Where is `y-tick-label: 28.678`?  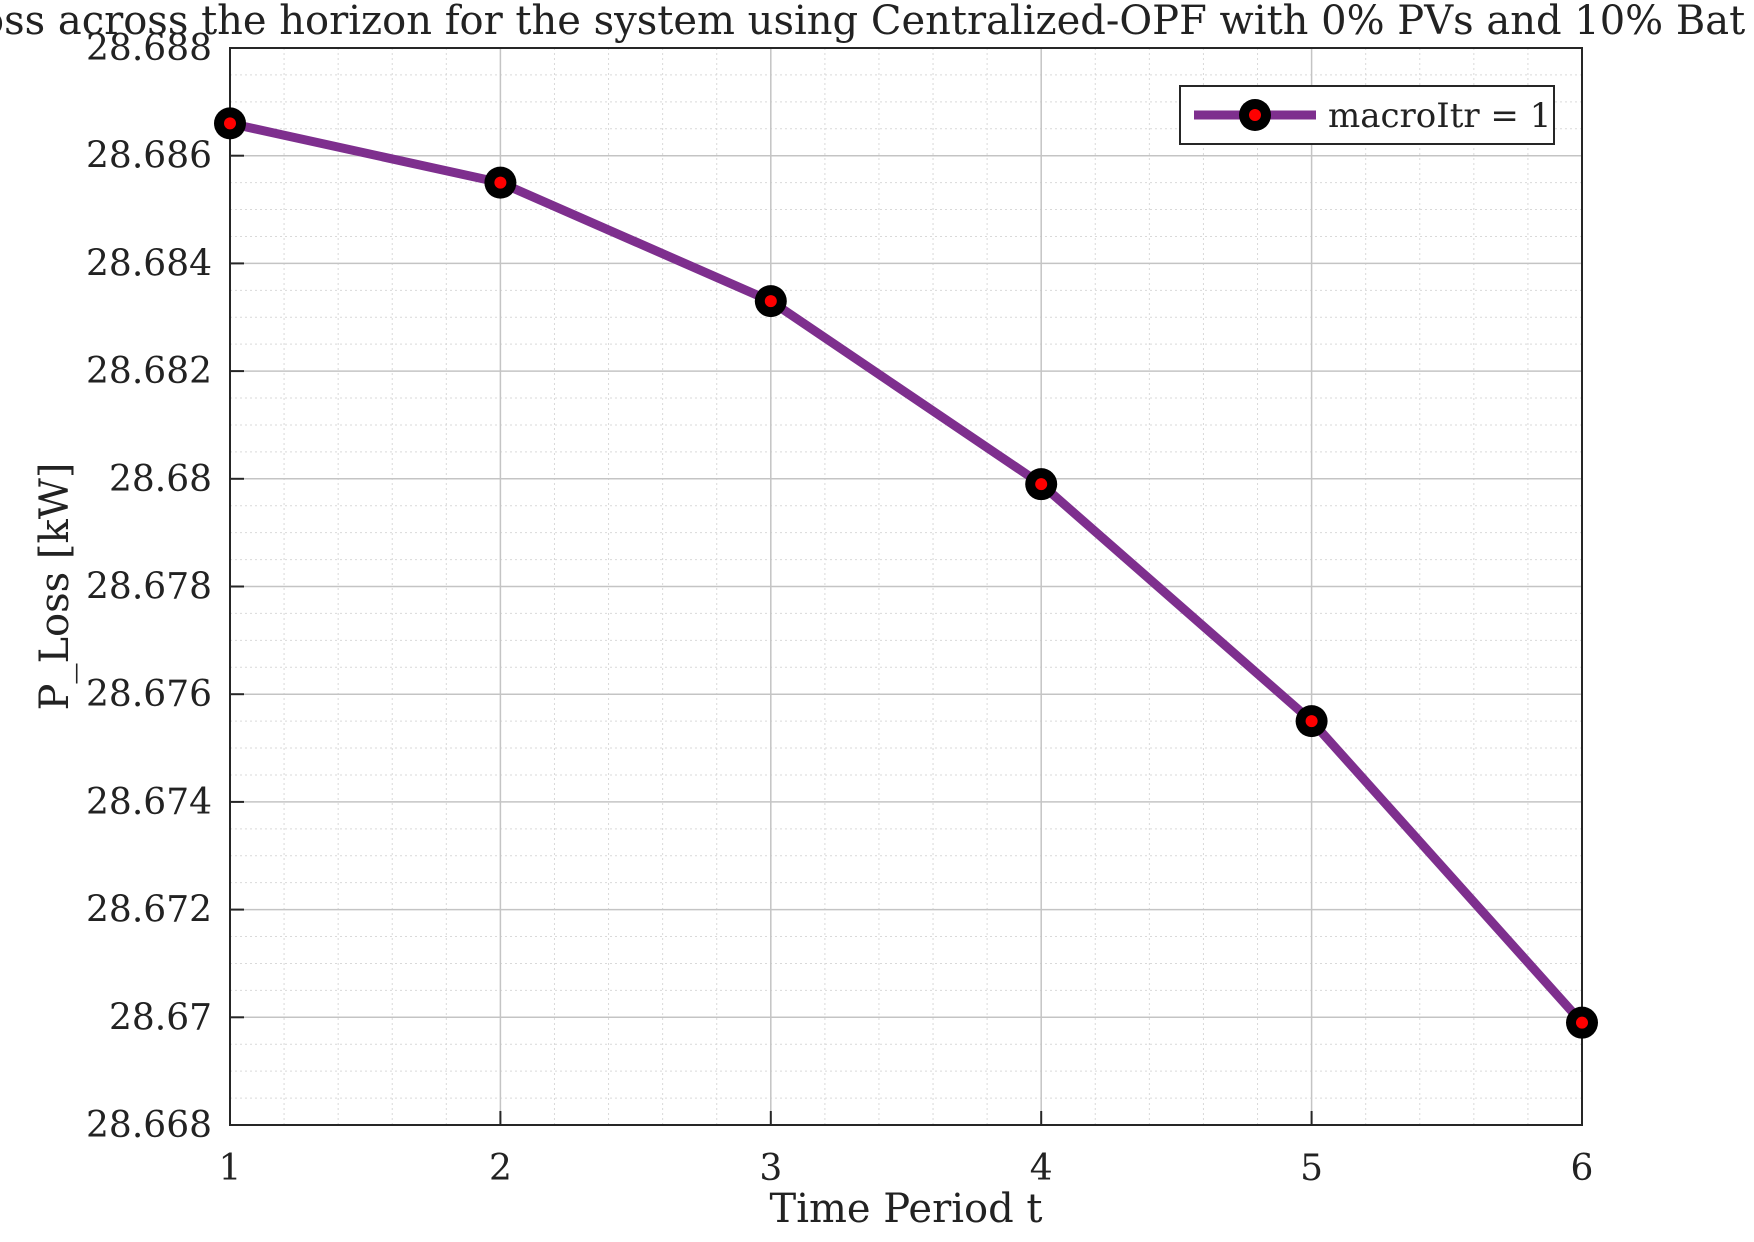 y-tick-label: 28.678 is located at coordinates (149, 587).